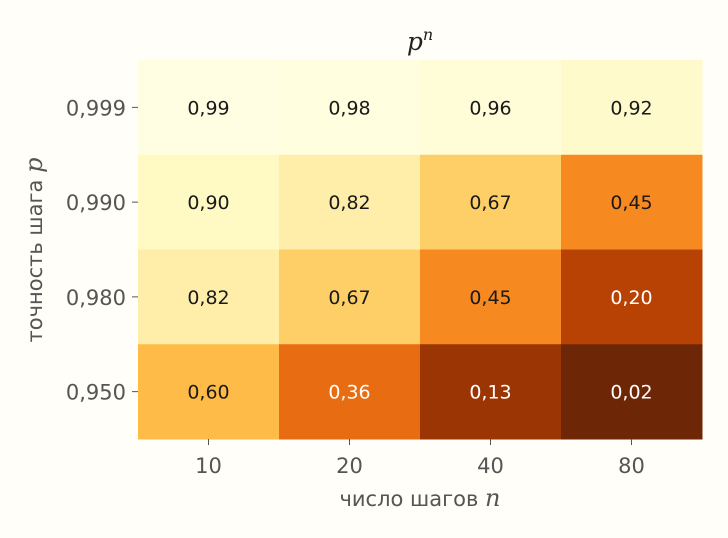  Describe the element at coordinates (349, 466) in the screenshot. I see `x-tick-label: 20` at that location.